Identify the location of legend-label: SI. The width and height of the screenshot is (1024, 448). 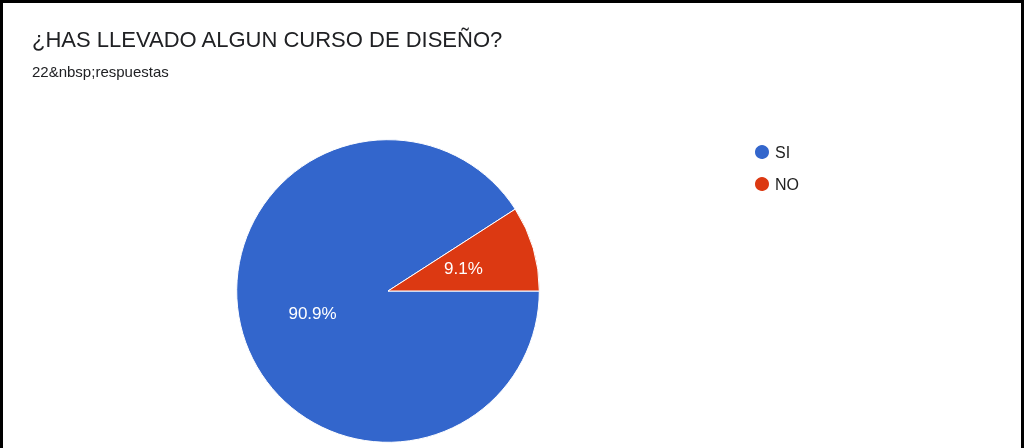
(783, 152).